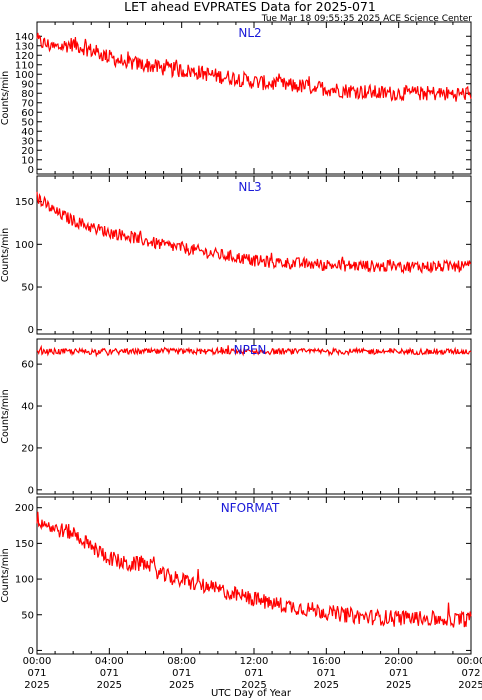  I want to click on y-tick-label: 30, so click(27, 141).